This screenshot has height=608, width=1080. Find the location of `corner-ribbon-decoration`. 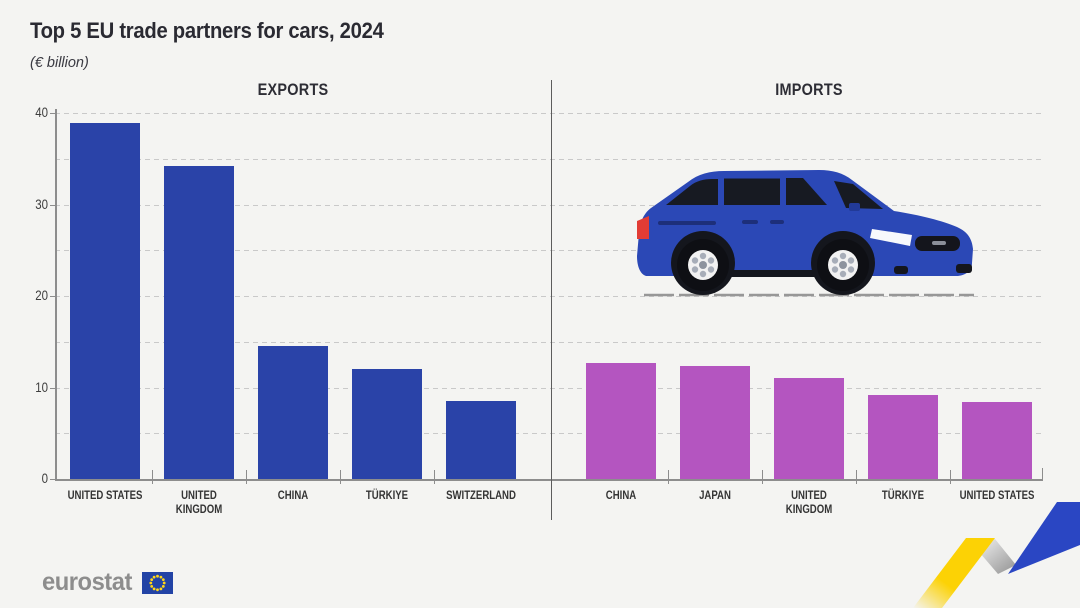

corner-ribbon-decoration is located at coordinates (996, 555).